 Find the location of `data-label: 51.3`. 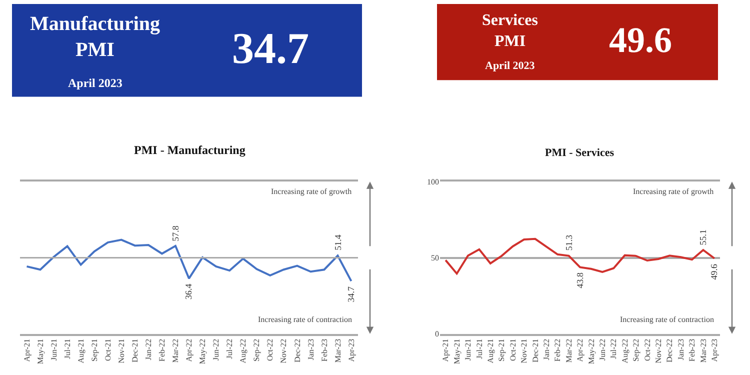

data-label: 51.3 is located at coordinates (569, 242).